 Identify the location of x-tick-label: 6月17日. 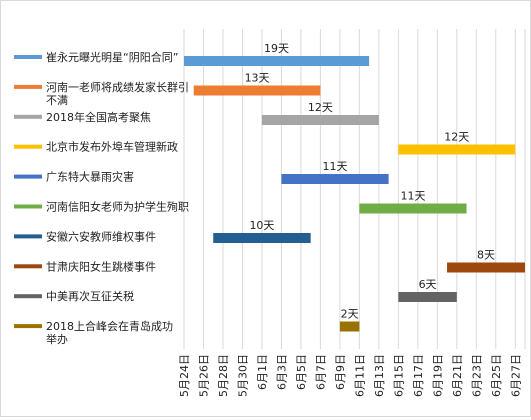
(418, 375).